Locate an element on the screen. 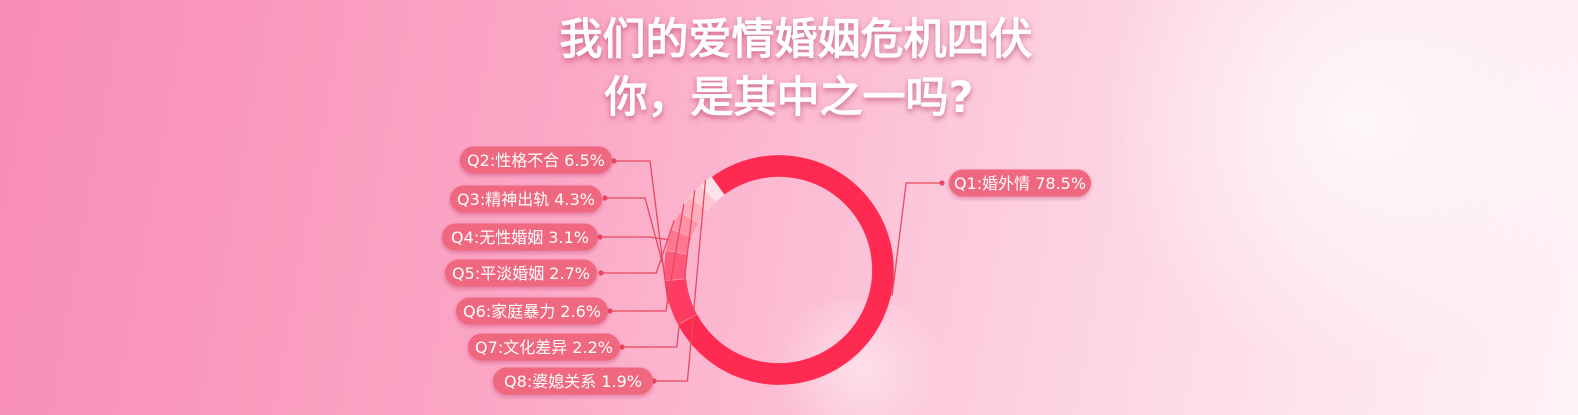  slice-label: Q8:婆媳关系 1.9% is located at coordinates (573, 381).